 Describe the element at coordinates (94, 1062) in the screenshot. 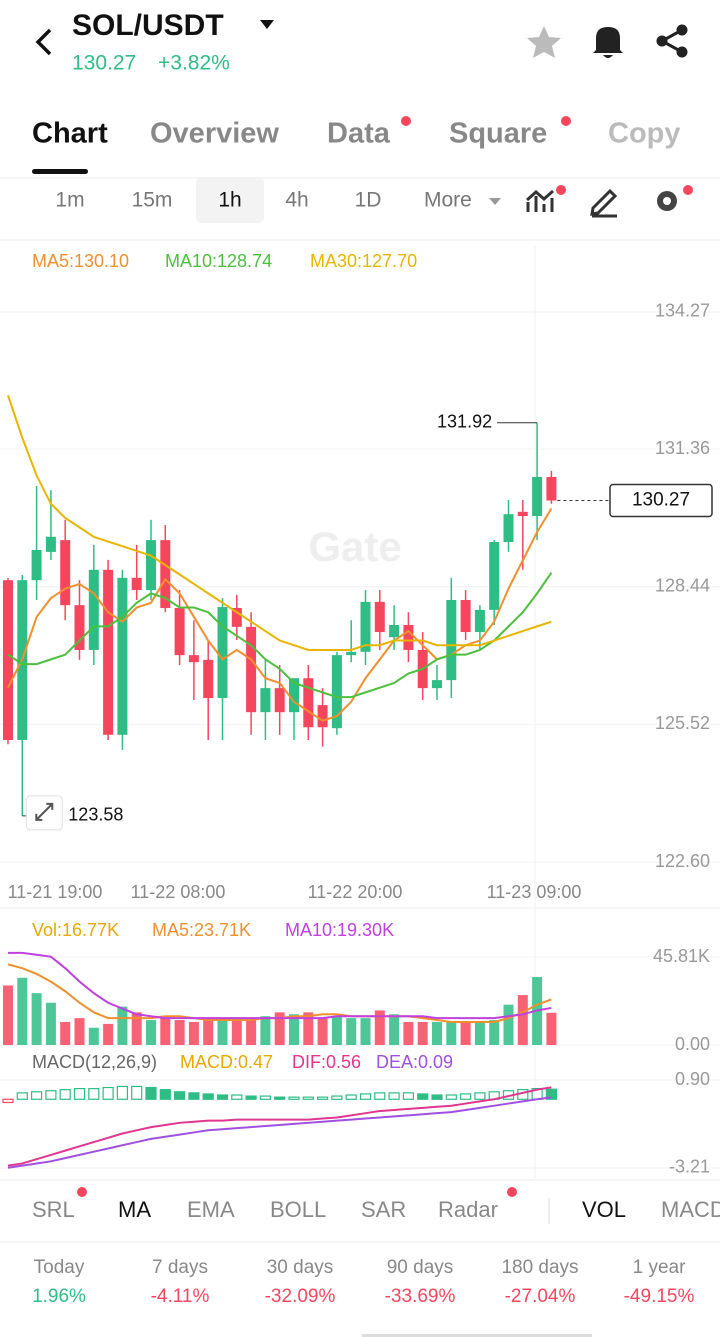

I see `indicator-title: MACD(12,26,9)` at that location.